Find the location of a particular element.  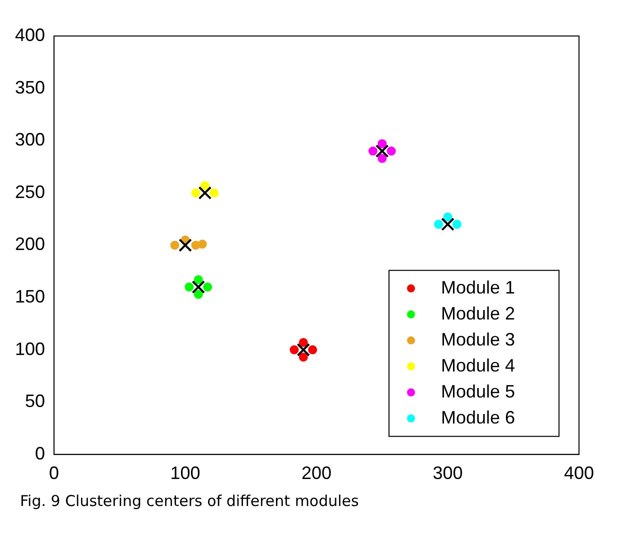

caption: Fig. 9 Clustering centers of different modules is located at coordinates (189, 501).